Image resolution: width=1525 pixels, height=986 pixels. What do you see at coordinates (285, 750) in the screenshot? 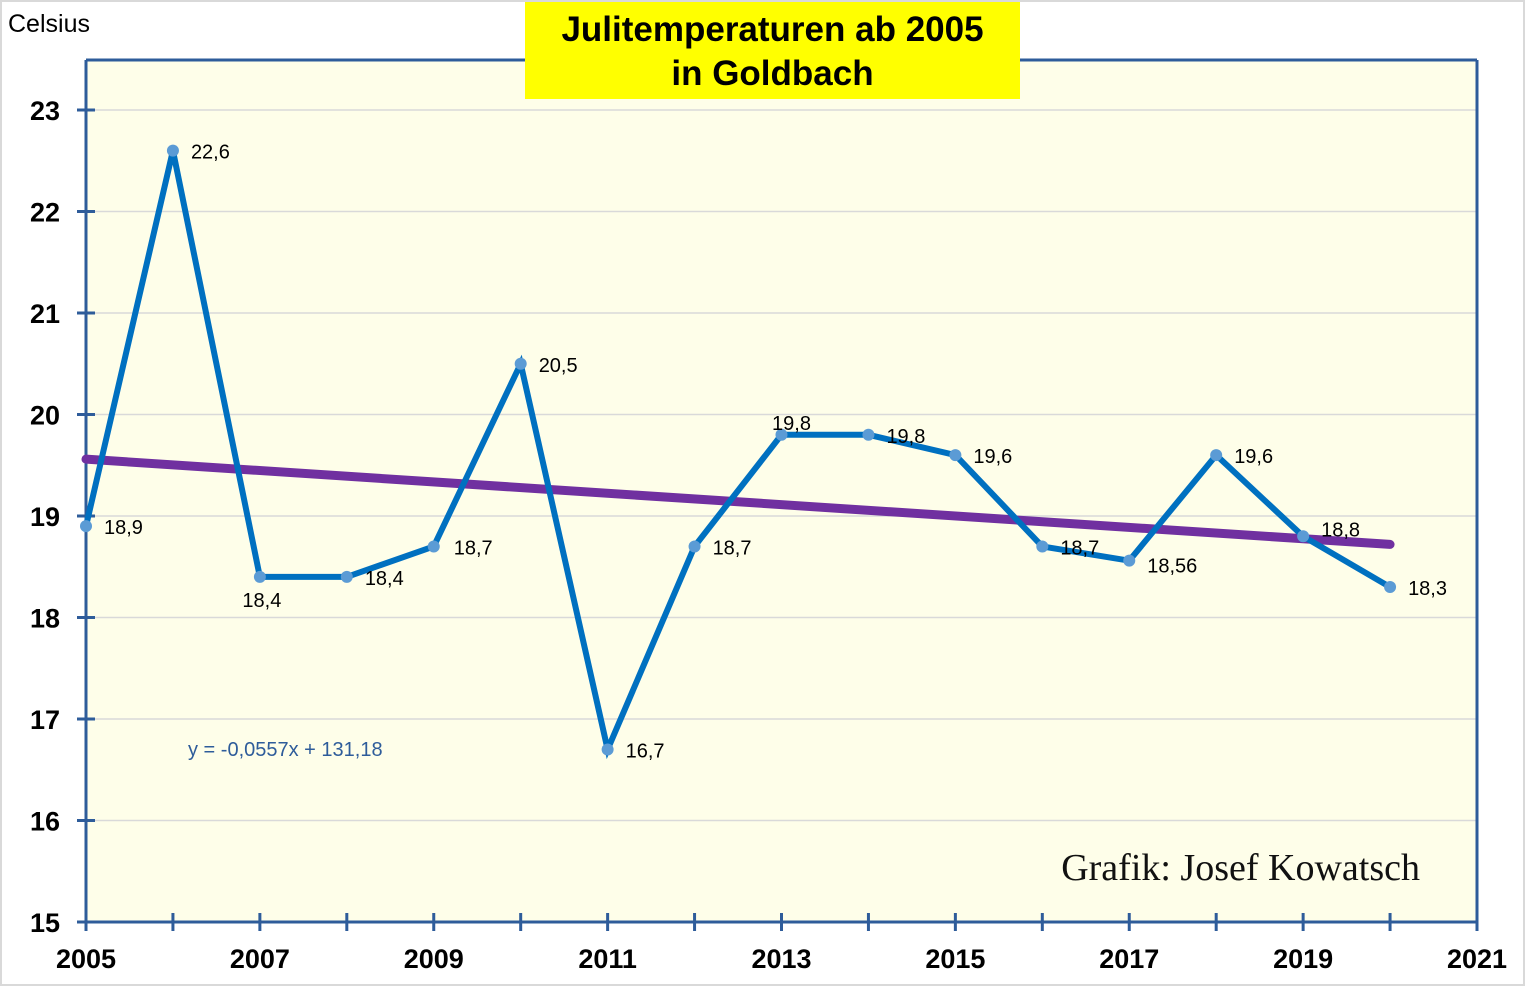
I see `trendline-equation: y = -0,0557x + 131,18` at bounding box center [285, 750].